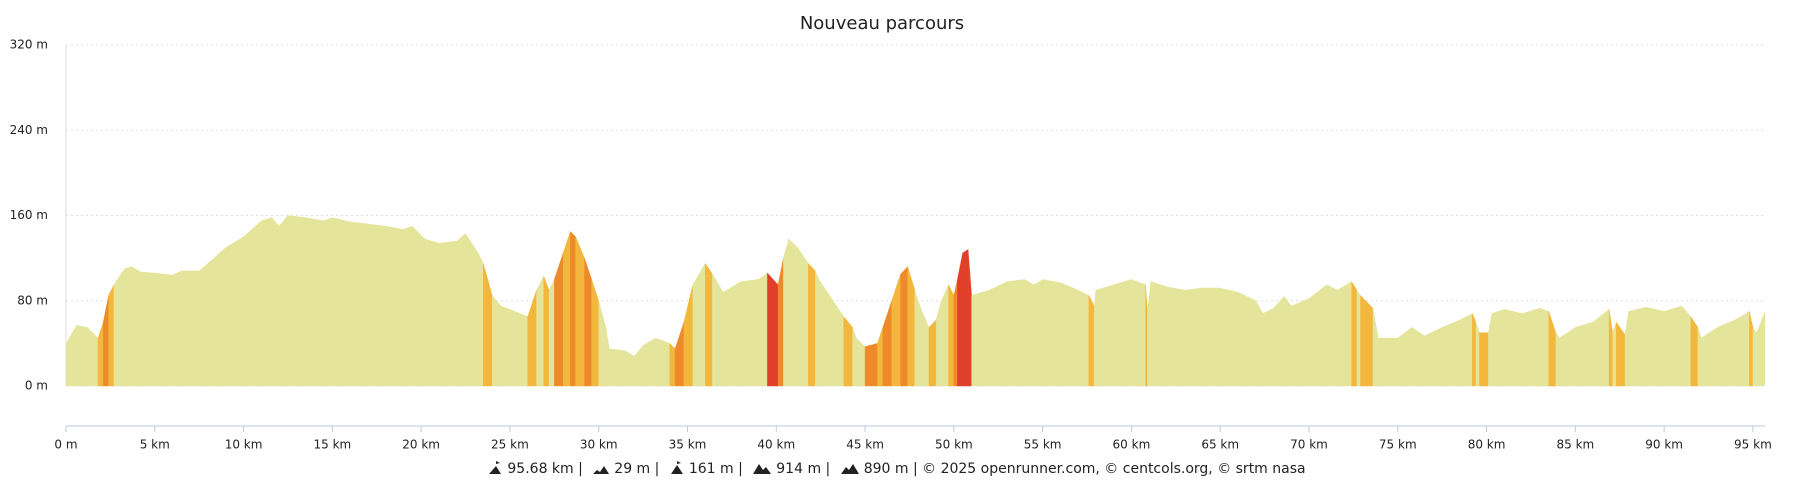 The height and width of the screenshot is (480, 1800). I want to click on x-tick-label: 20 km, so click(421, 445).